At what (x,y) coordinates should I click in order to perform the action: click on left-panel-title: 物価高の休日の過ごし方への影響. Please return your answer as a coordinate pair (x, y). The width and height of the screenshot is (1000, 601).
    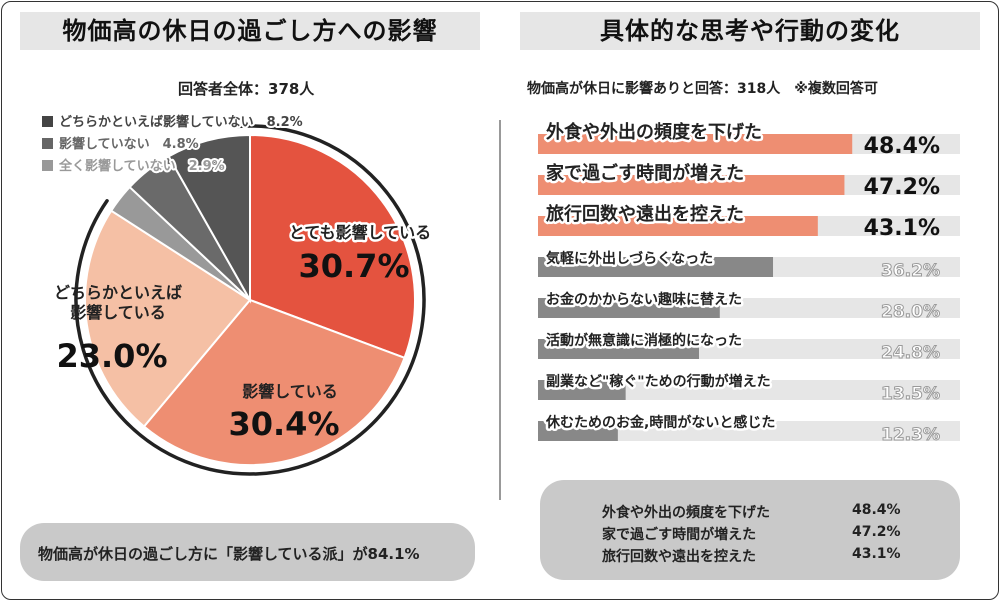
    Looking at the image, I should click on (250, 31).